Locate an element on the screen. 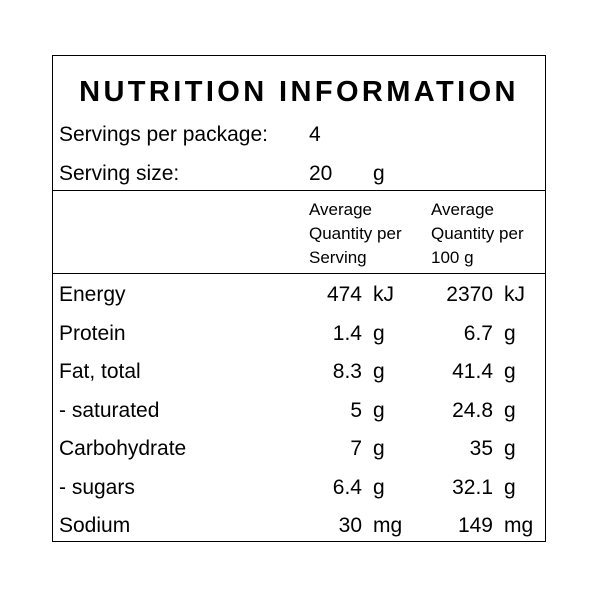 Image resolution: width=600 pixels, height=600 pixels. per100-value: 2370 is located at coordinates (469, 294).